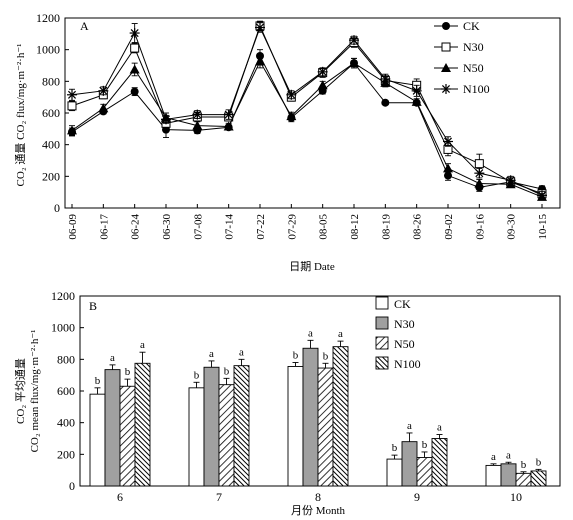 The width and height of the screenshot is (573, 520). I want to click on x-tick-label: 07-08, so click(198, 227).